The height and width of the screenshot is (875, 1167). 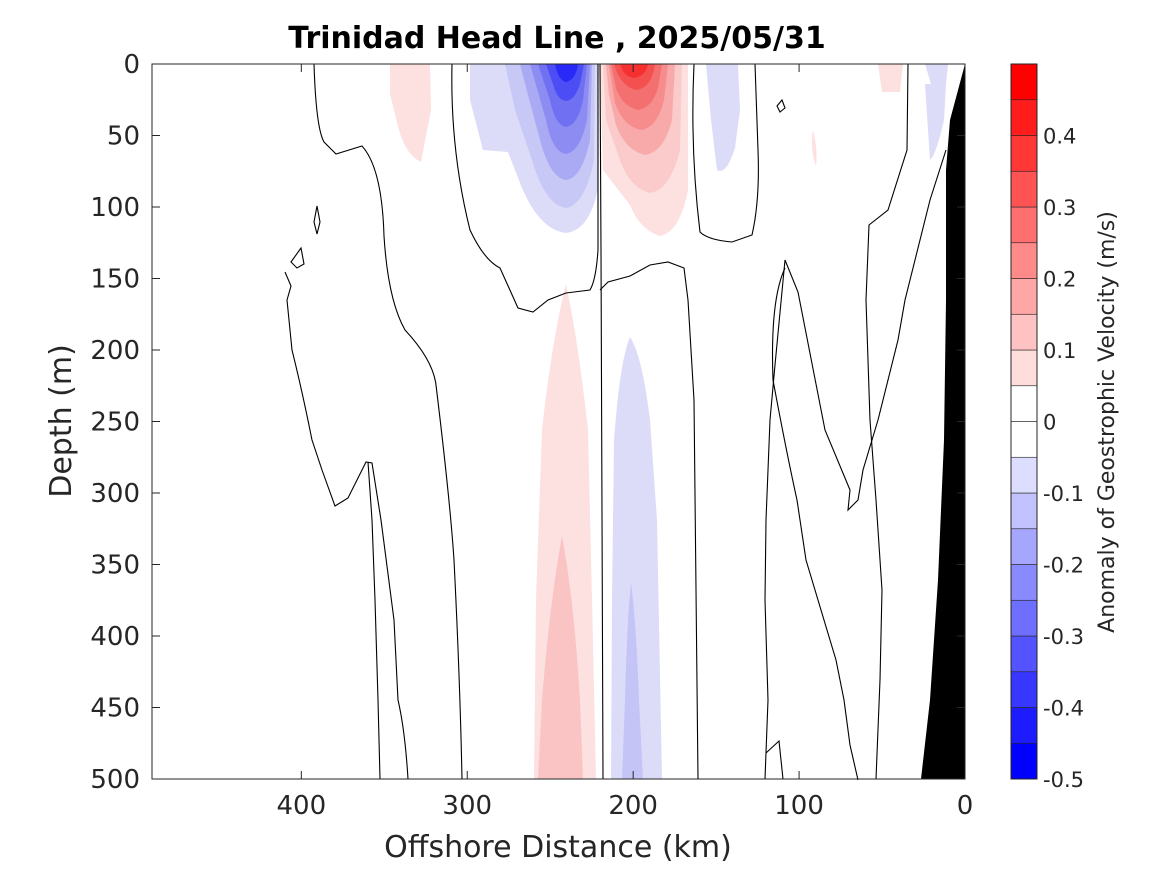 What do you see at coordinates (1059, 280) in the screenshot?
I see `colorbar-tick-label: 0.2` at bounding box center [1059, 280].